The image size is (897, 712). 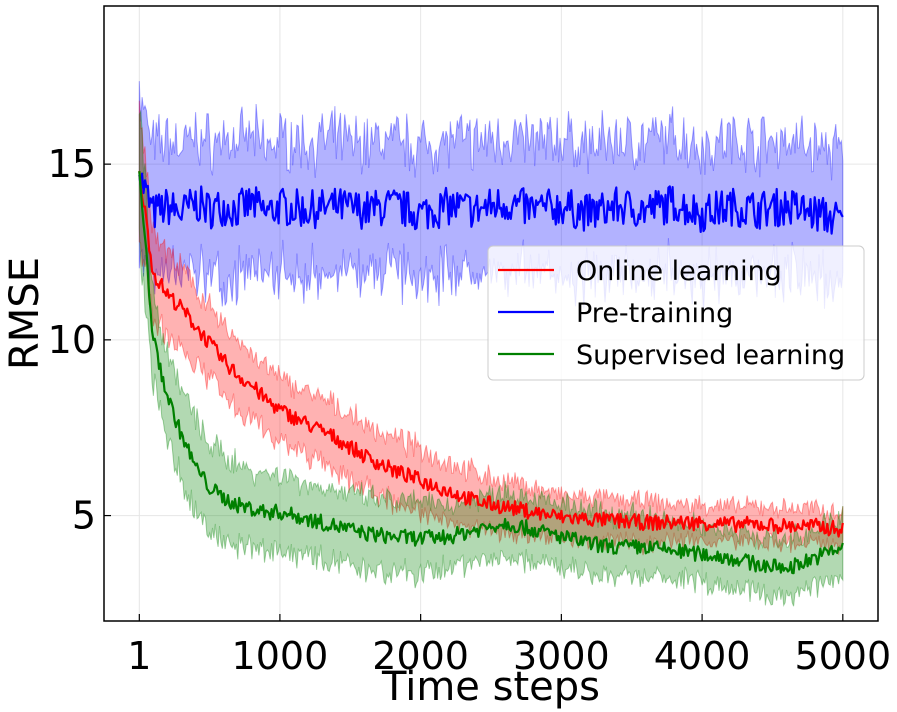 What do you see at coordinates (702, 656) in the screenshot?
I see `x-tick-label: 4000` at bounding box center [702, 656].